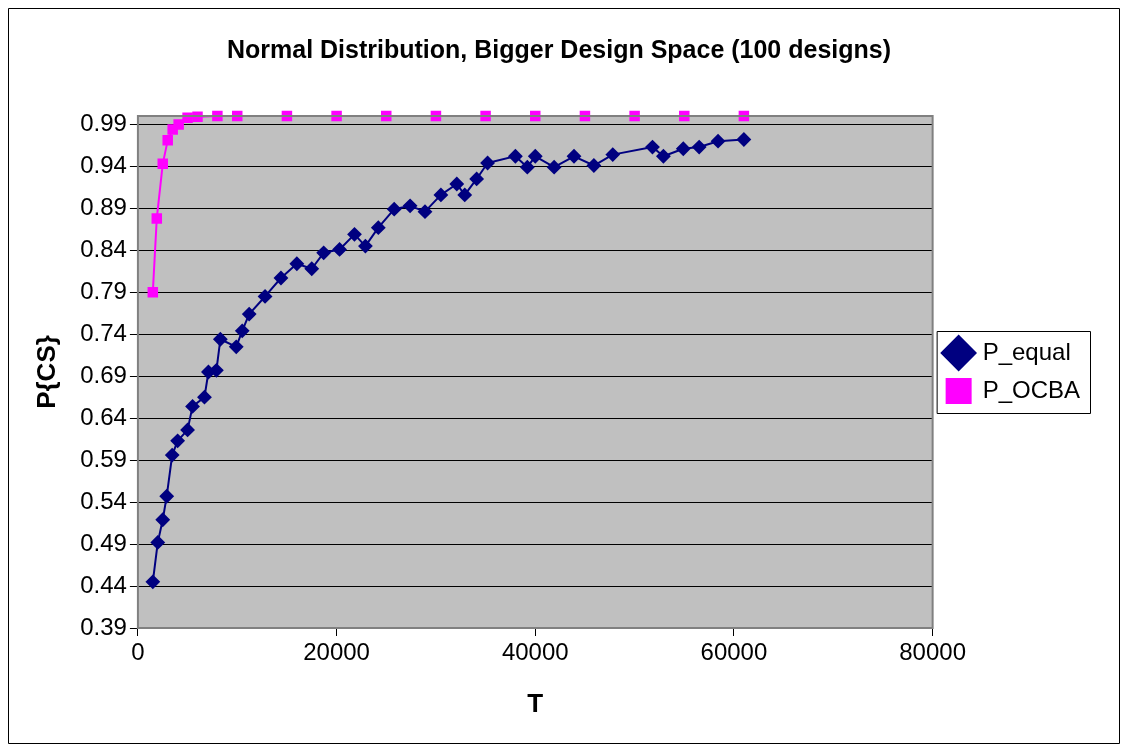  Describe the element at coordinates (103, 164) in the screenshot. I see `y-tick-label: 0.94` at that location.